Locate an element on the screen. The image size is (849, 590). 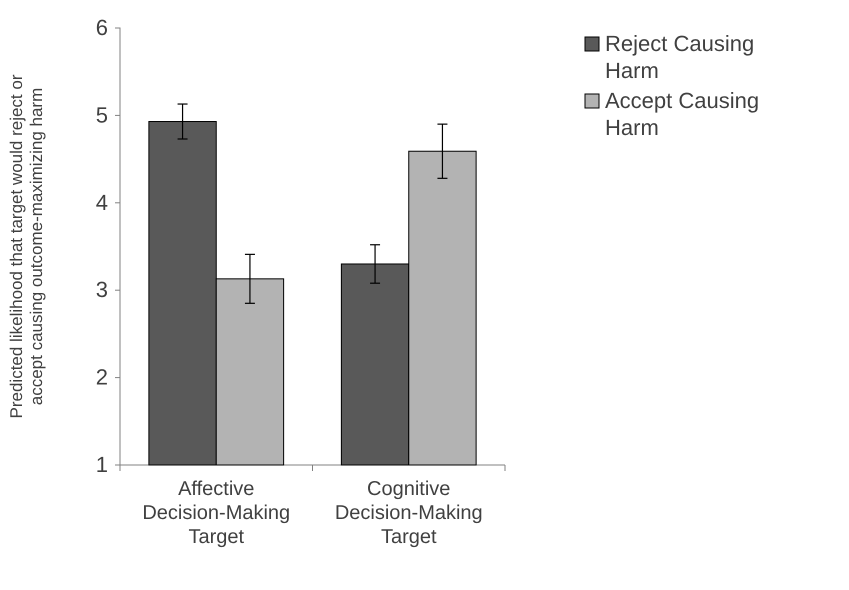
legend-label: Accept Causing Harm is located at coordinates (682, 114).